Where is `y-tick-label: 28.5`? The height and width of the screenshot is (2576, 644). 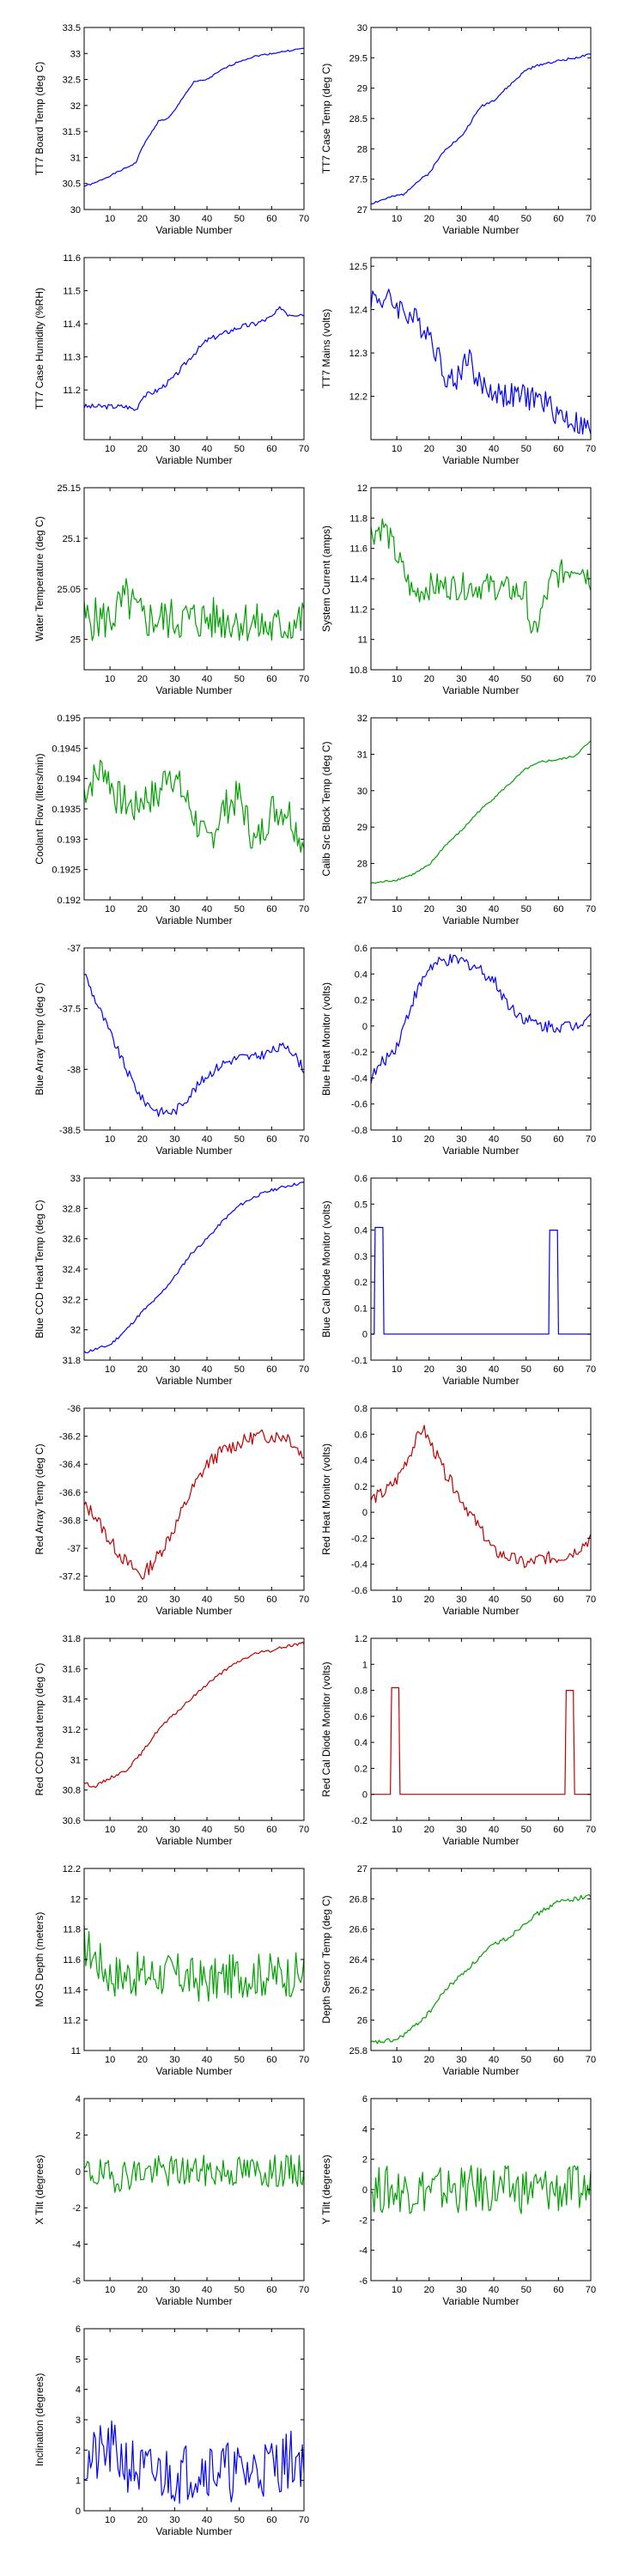
y-tick-label: 28.5 is located at coordinates (358, 119).